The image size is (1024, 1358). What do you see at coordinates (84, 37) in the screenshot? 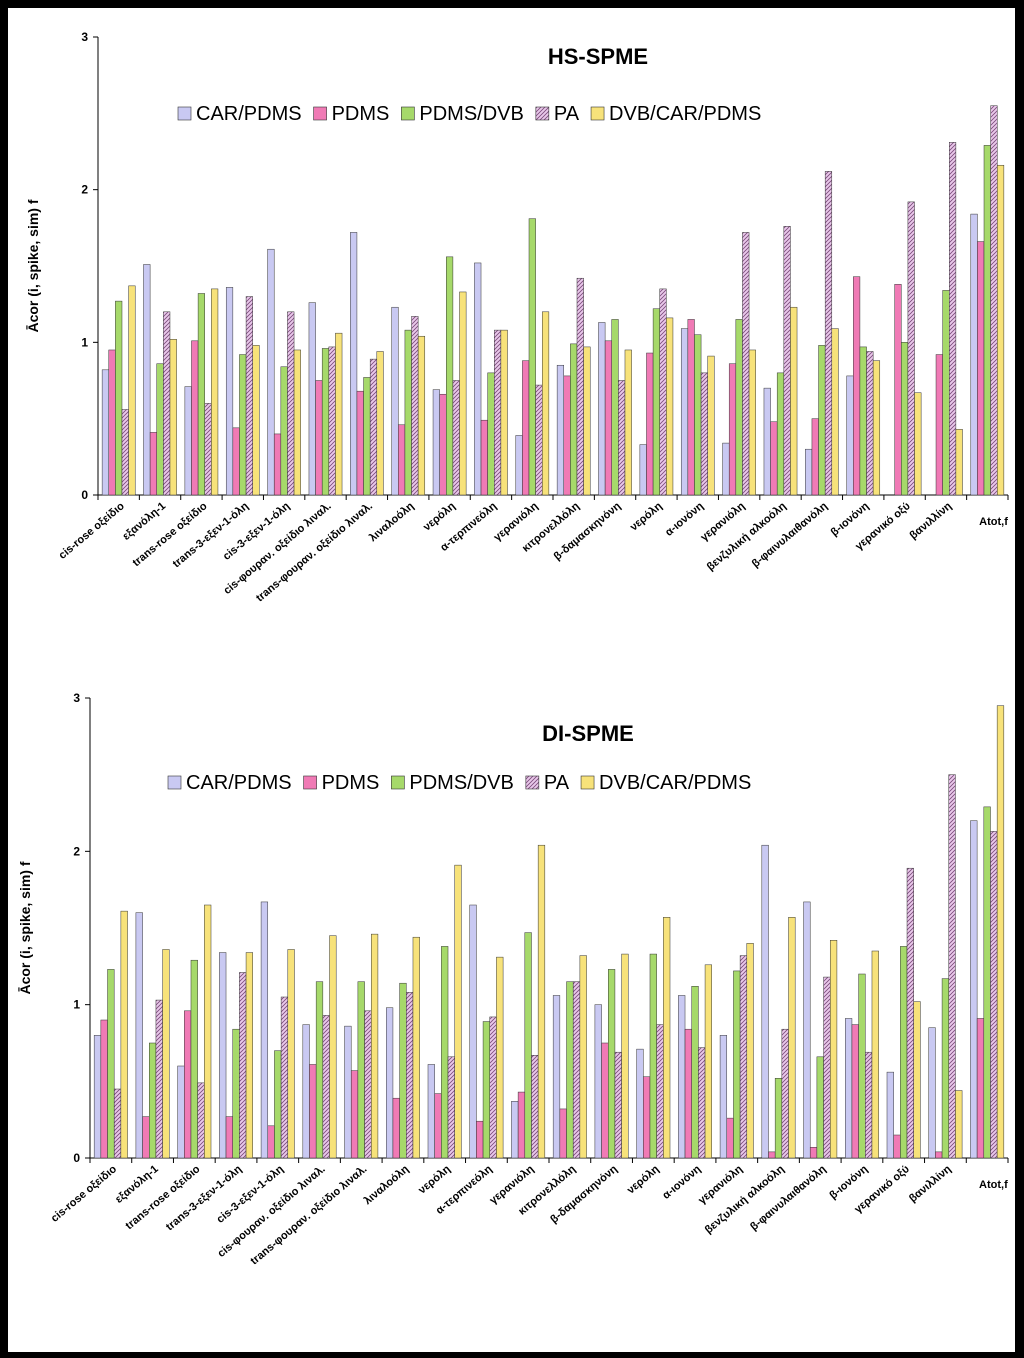
I see `y-tick-label: 3` at bounding box center [84, 37].